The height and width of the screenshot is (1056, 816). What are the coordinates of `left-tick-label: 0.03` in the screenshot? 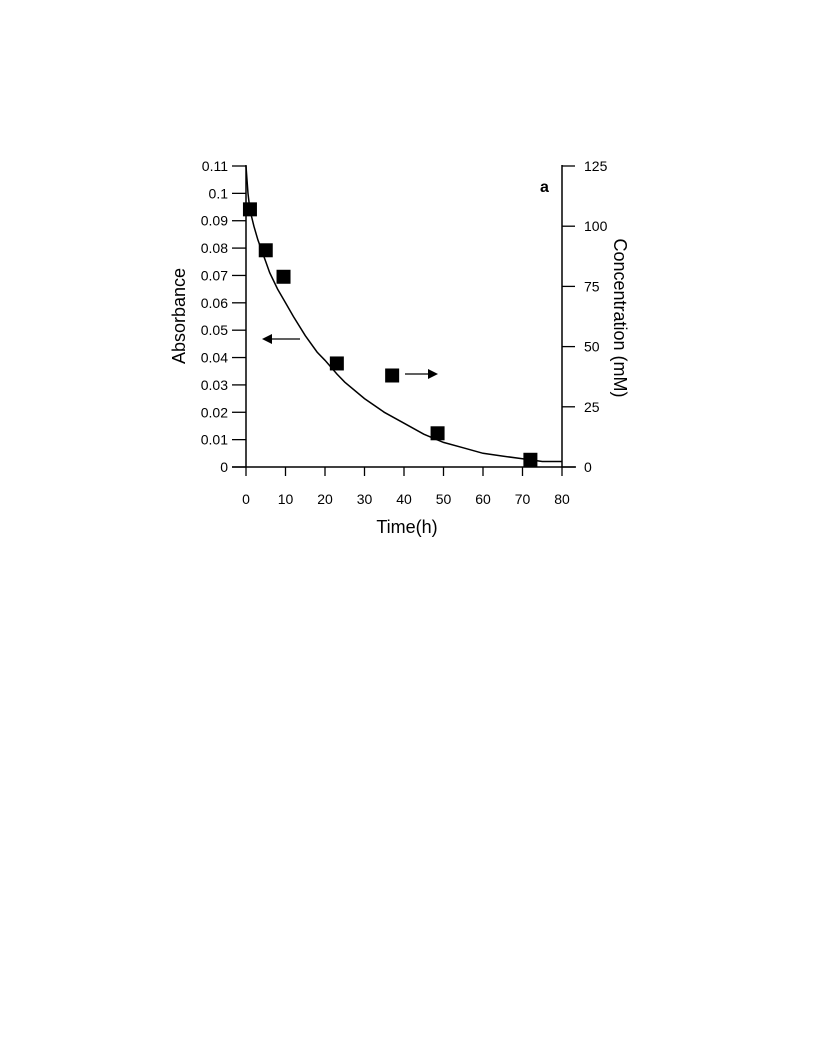 It's located at (214, 385).